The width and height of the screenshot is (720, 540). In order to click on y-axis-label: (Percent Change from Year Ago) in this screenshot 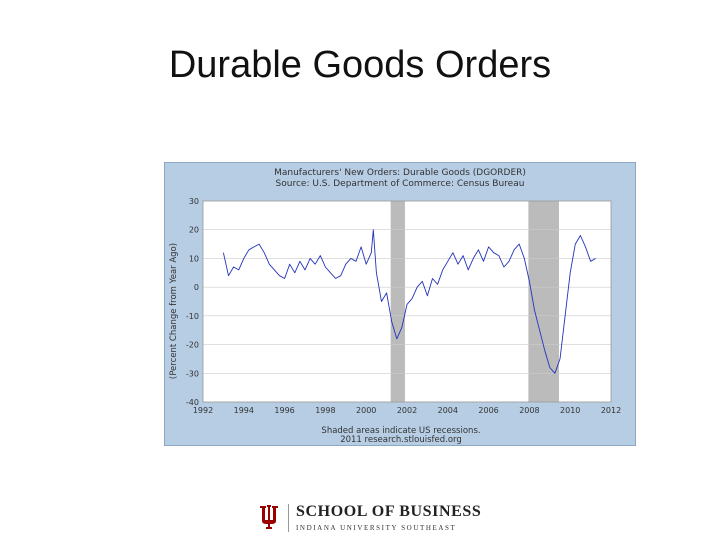, I will do `click(174, 311)`.